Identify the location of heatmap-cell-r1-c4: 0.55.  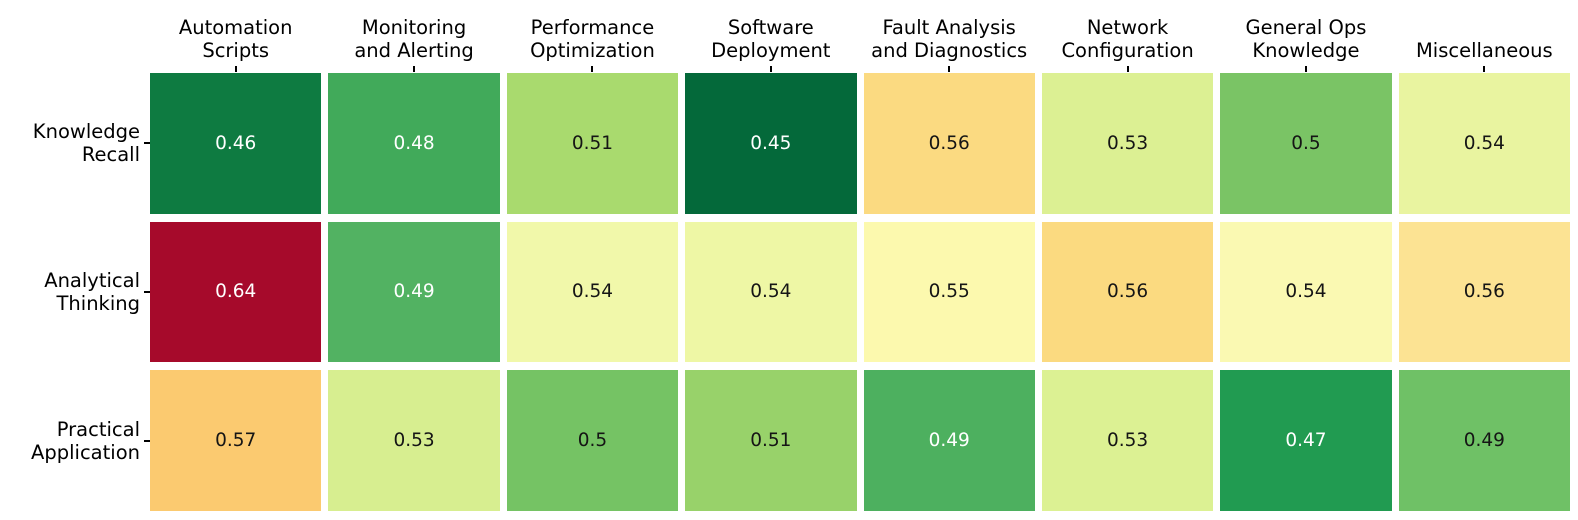
(949, 292).